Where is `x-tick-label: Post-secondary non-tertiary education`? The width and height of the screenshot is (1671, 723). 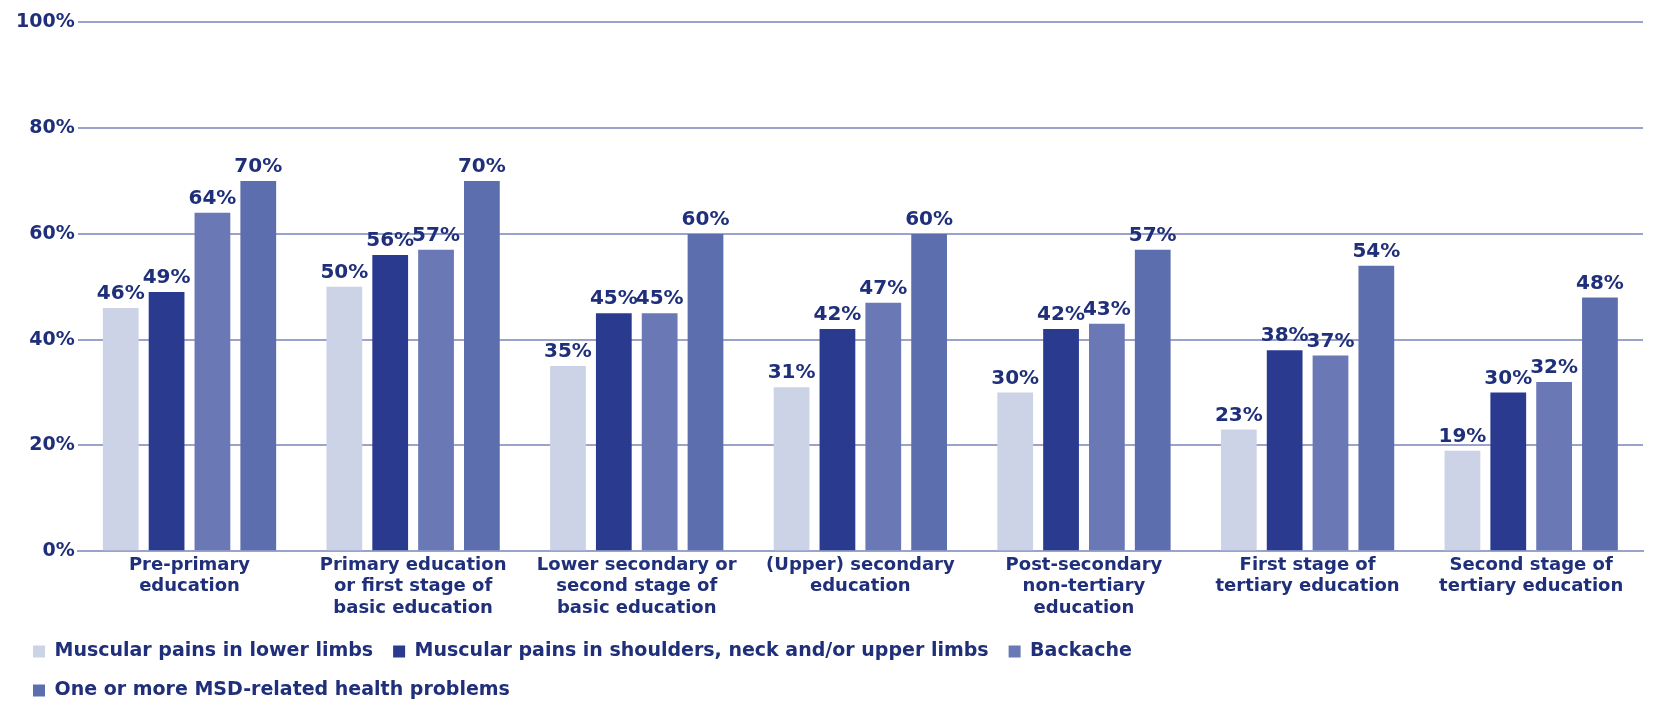 x-tick-label: Post-secondary non-tertiary education is located at coordinates (1084, 584).